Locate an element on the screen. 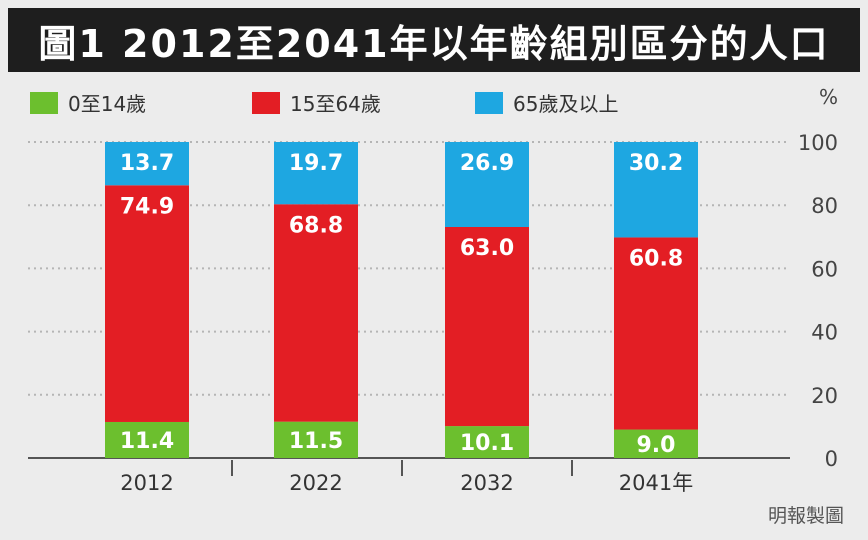  legend-item-2: 65歲及以上 is located at coordinates (546, 102).